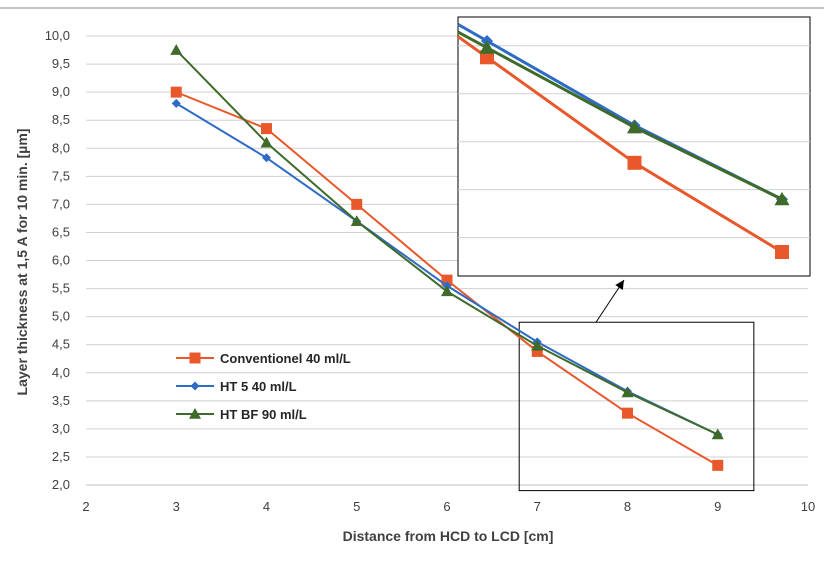 This screenshot has width=824, height=572. I want to click on y-tick-label: 8,0, so click(61, 147).